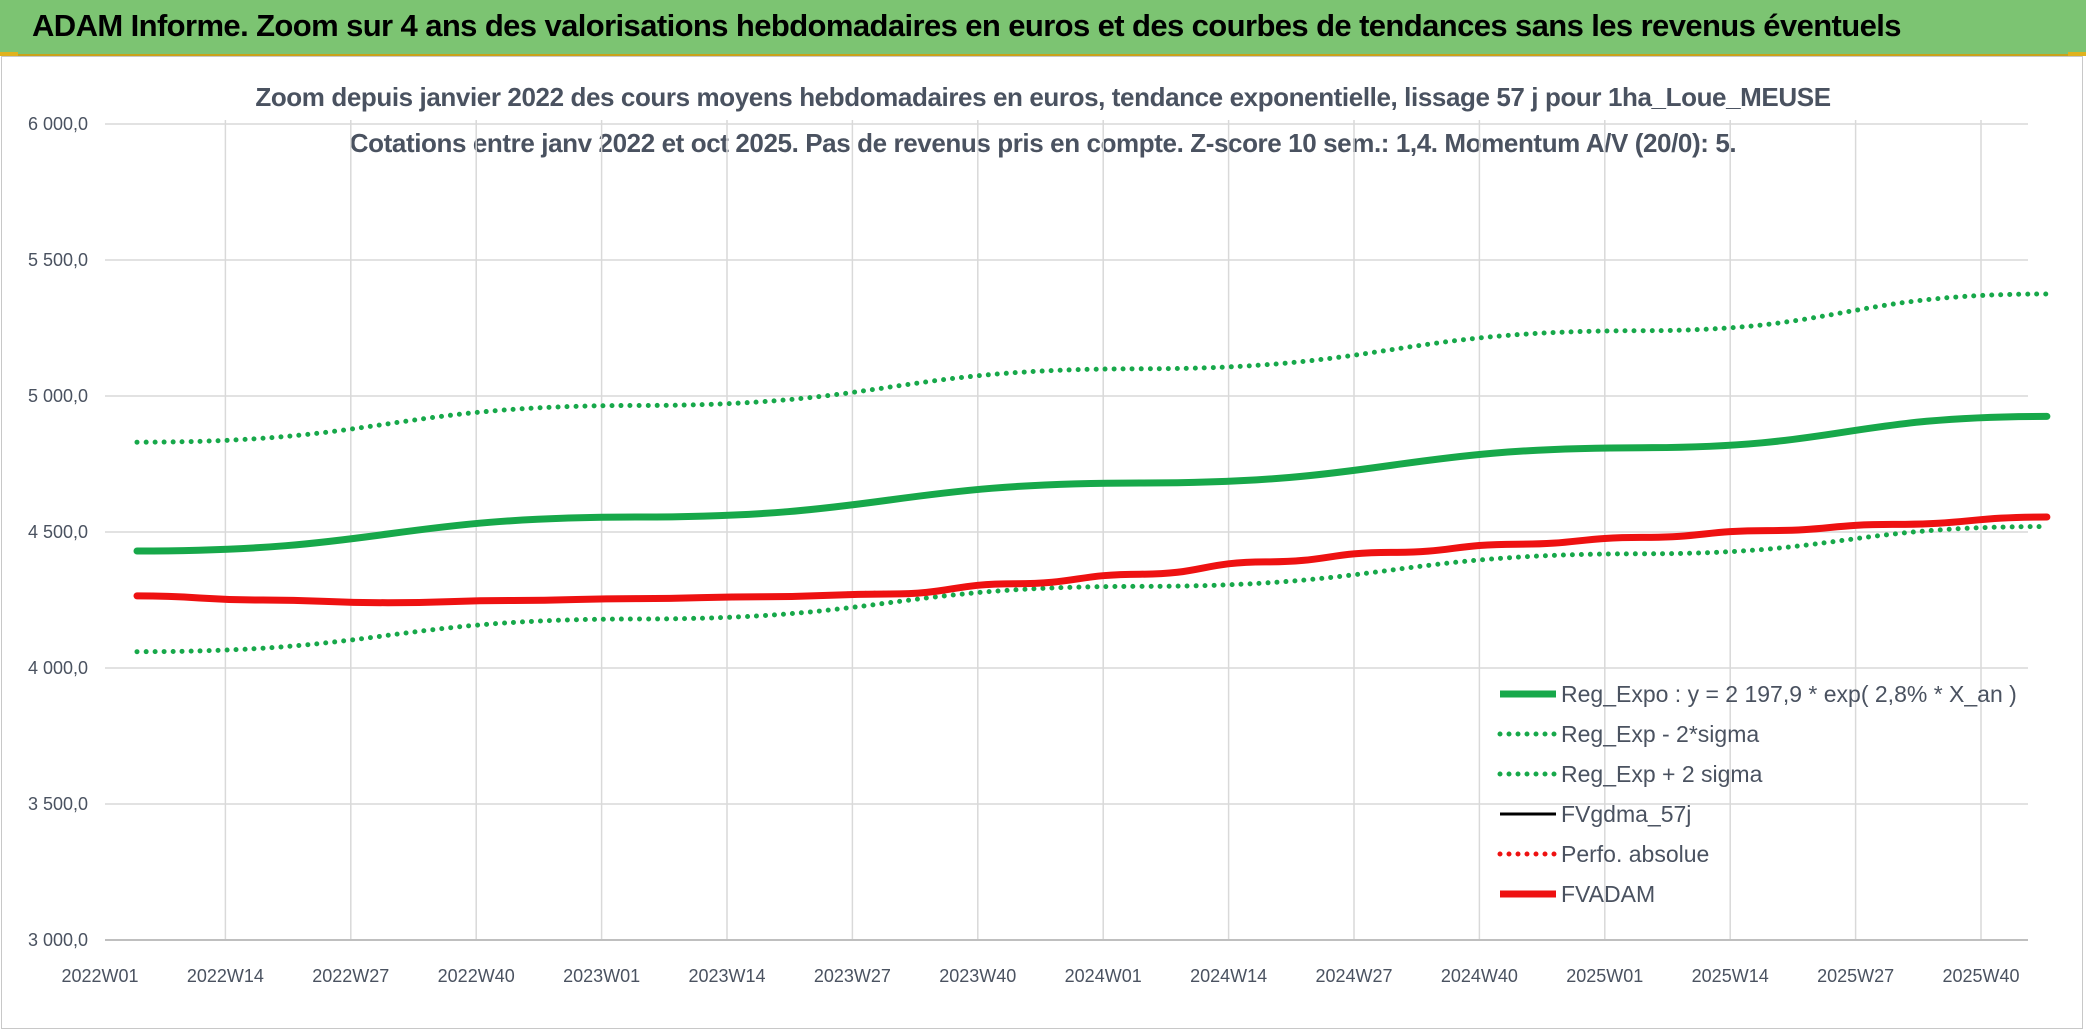 The width and height of the screenshot is (2086, 1031). I want to click on x-tick-label: 2022W40, so click(476, 976).